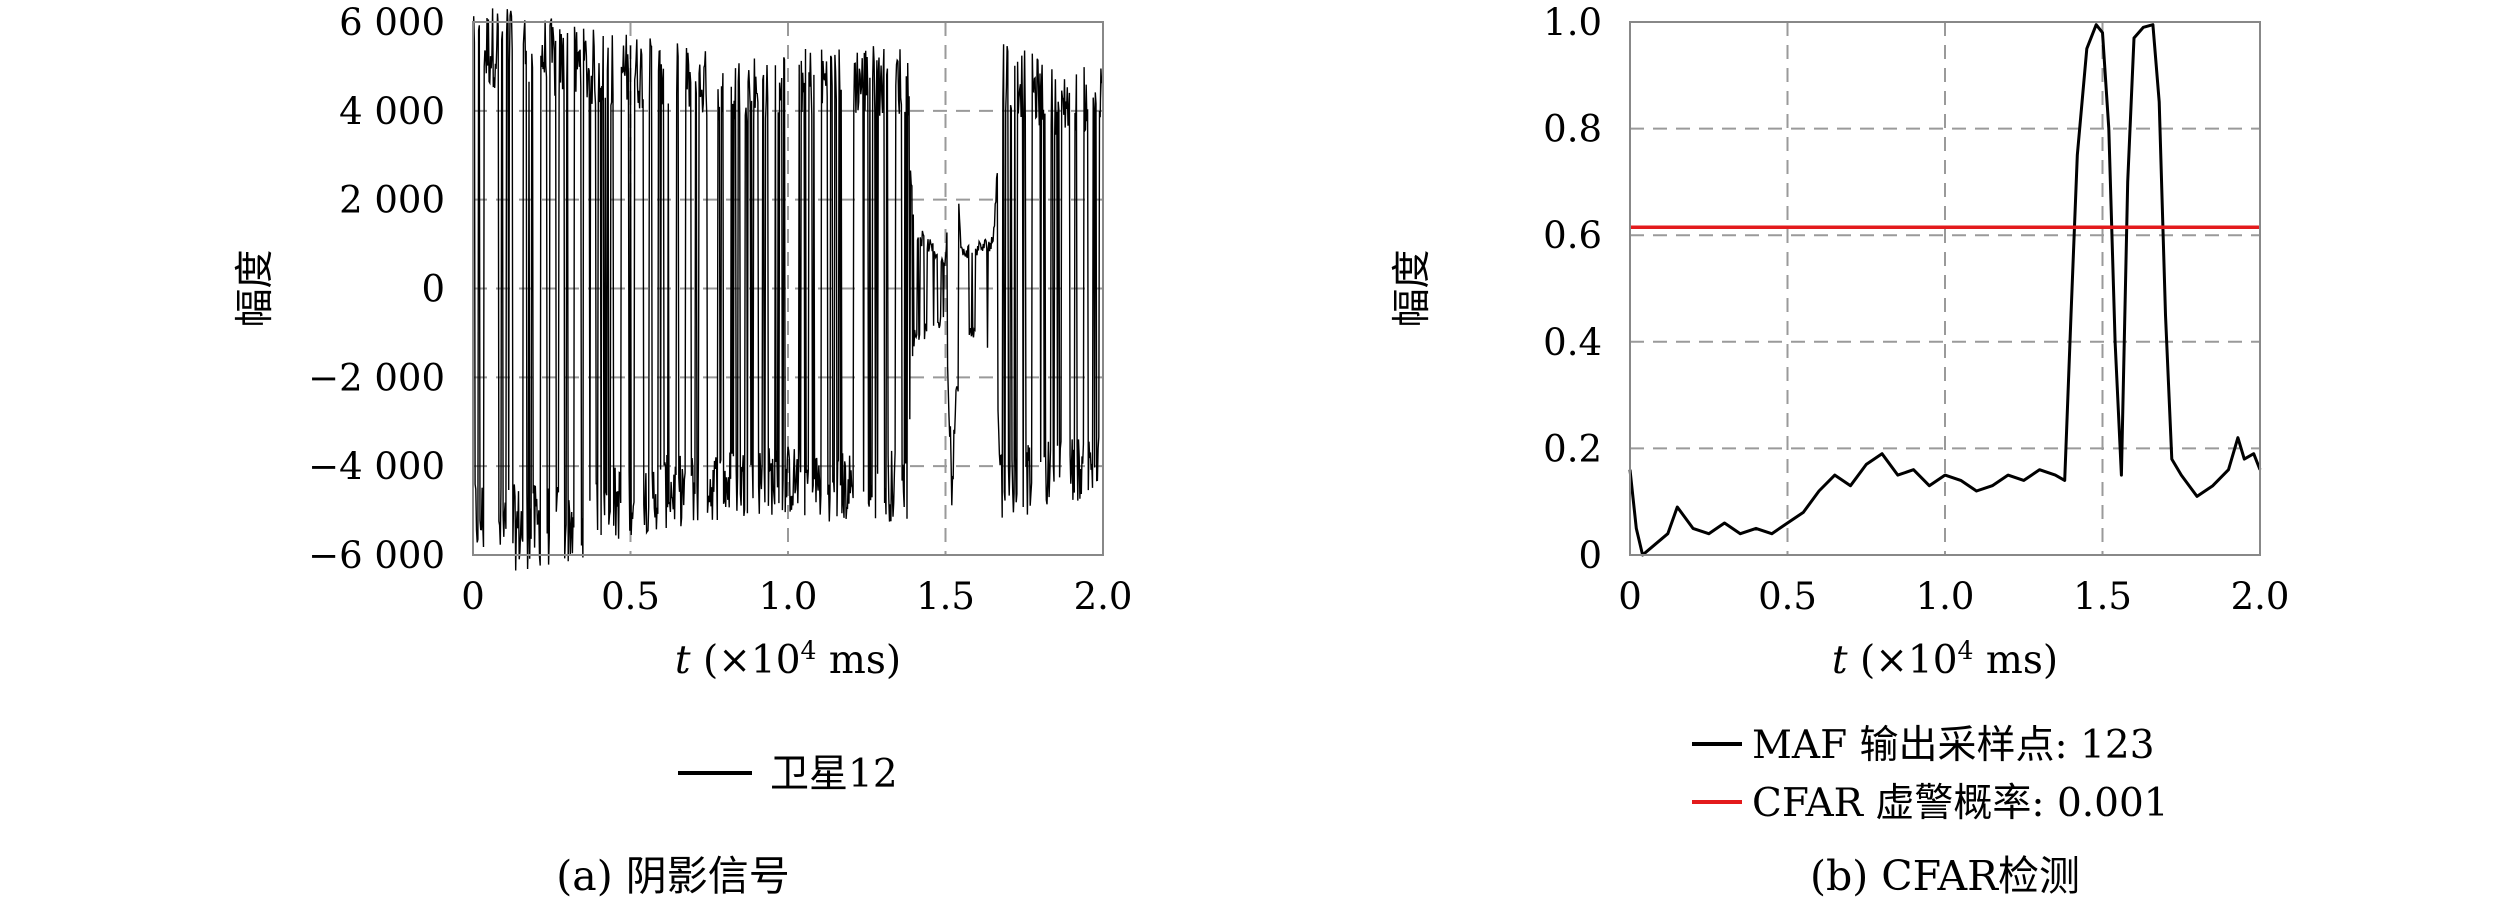 The image size is (2520, 903). What do you see at coordinates (1966, 650) in the screenshot?
I see `panel-b-x-axis-exp: 4` at bounding box center [1966, 650].